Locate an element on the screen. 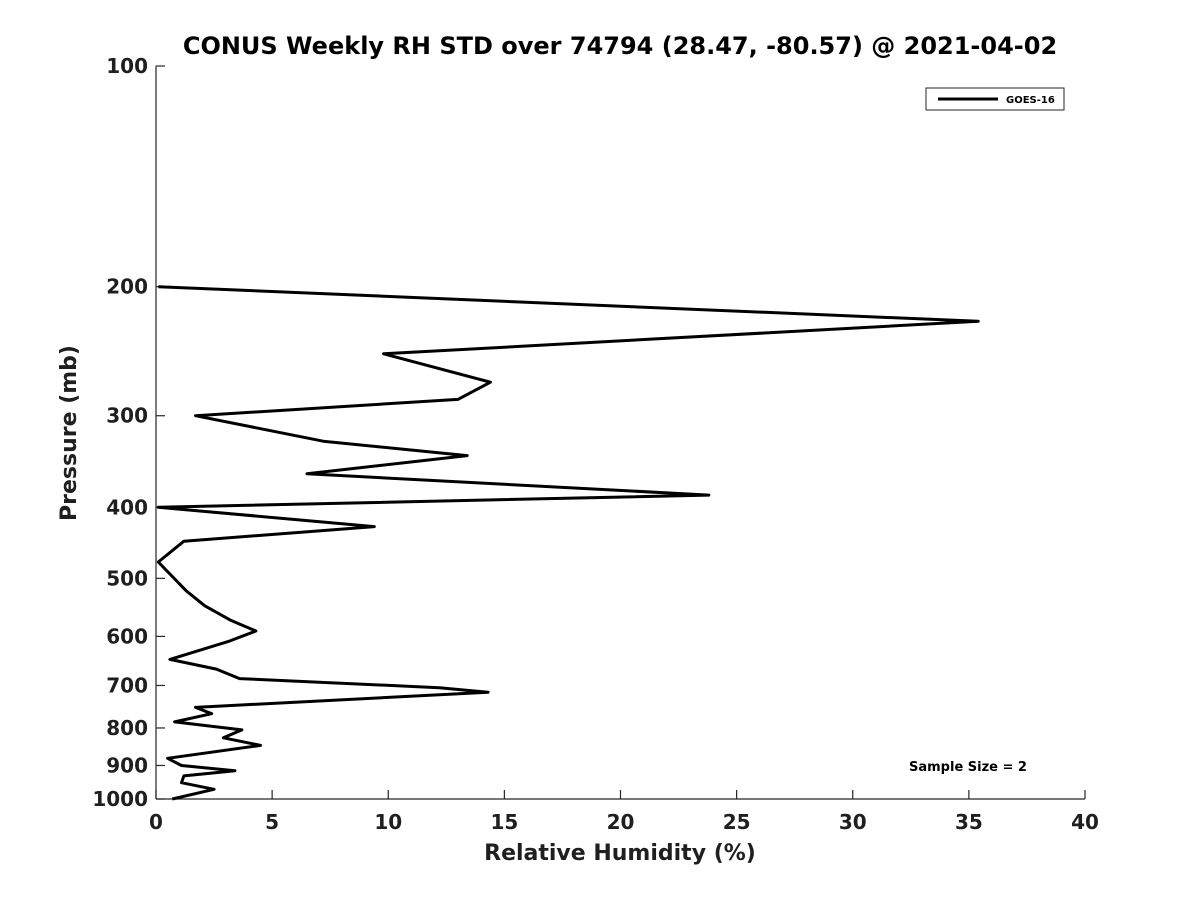 The image size is (1200, 900). x-tick-label: 35 is located at coordinates (969, 822).